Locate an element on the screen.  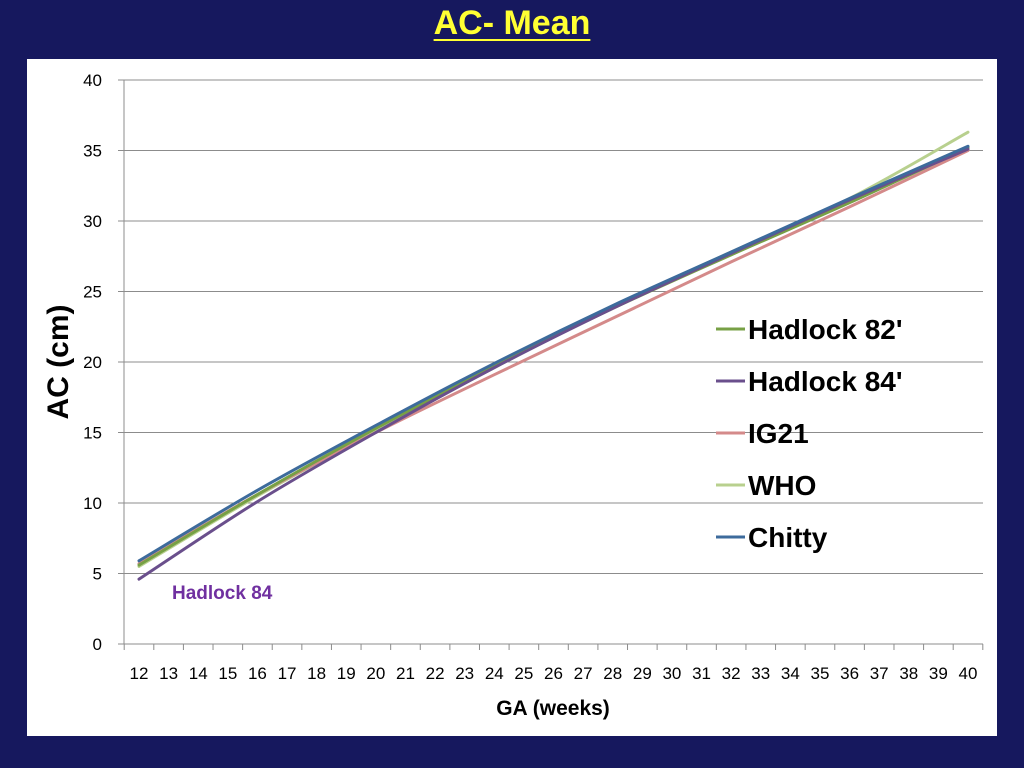
legend-label-who: WHO is located at coordinates (782, 485).